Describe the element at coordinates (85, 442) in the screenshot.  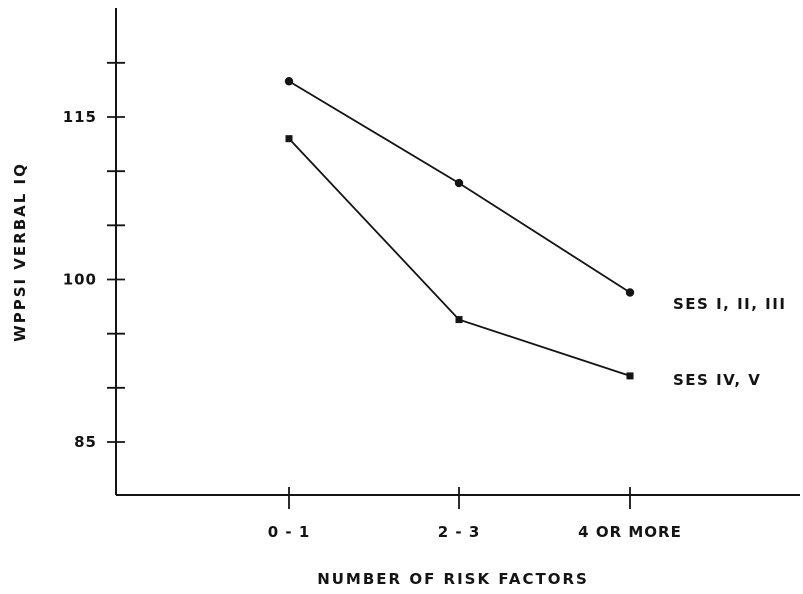
I see `y-tick-label-85: 85` at that location.